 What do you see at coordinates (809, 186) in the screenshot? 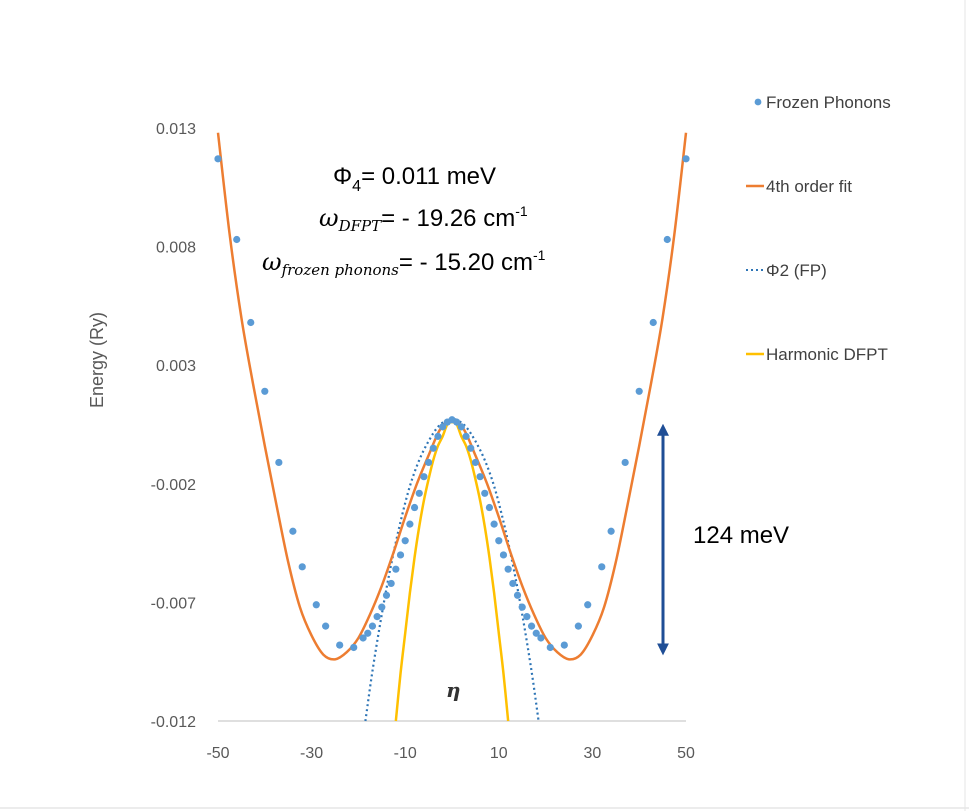
I see `legend-label-1: 4th order fit` at bounding box center [809, 186].